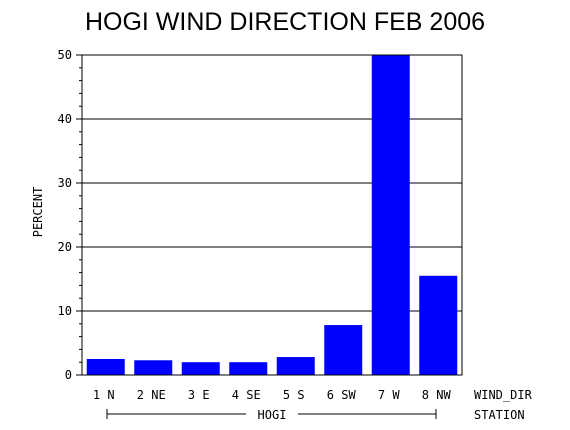  Describe the element at coordinates (499, 415) in the screenshot. I see `group-axis-label: STATION` at that location.